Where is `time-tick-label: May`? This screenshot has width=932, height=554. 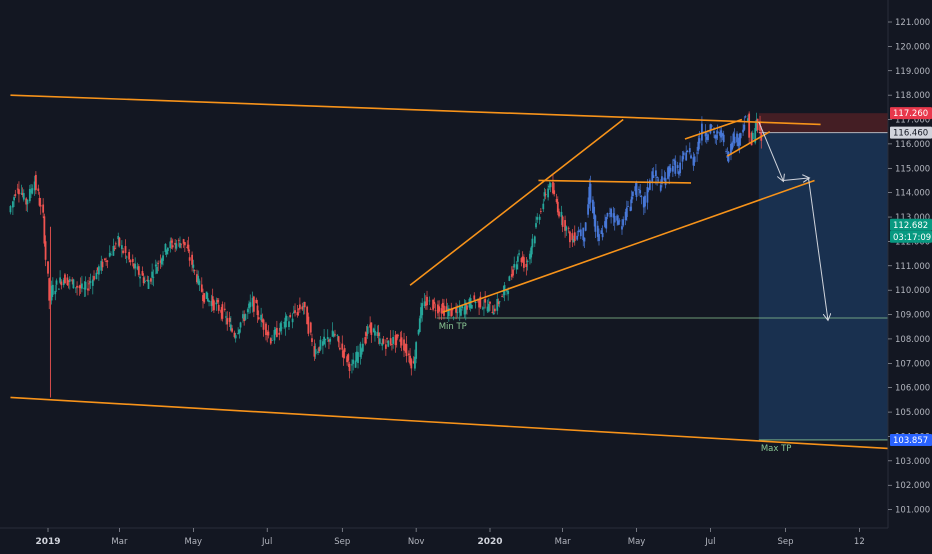
time-tick-label: May is located at coordinates (637, 542).